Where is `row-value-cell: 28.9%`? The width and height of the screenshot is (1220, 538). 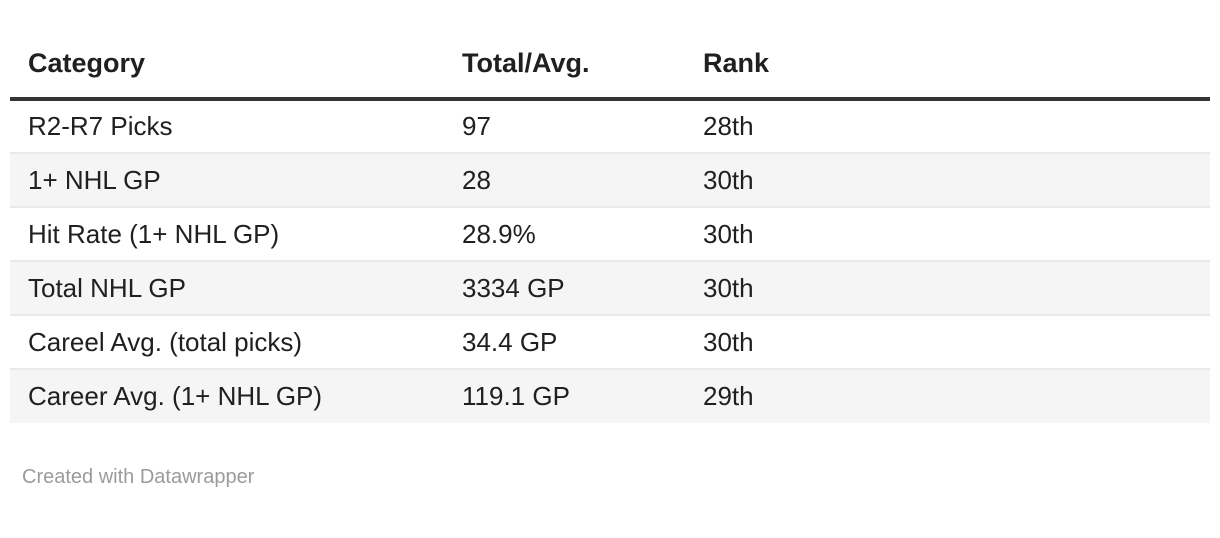
row-value-cell: 28.9% is located at coordinates (564, 233).